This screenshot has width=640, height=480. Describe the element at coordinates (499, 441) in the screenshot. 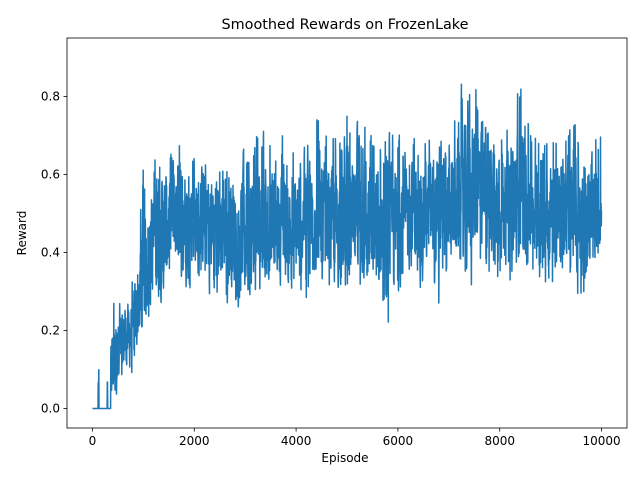

I see `x-tick-label: 8000` at that location.